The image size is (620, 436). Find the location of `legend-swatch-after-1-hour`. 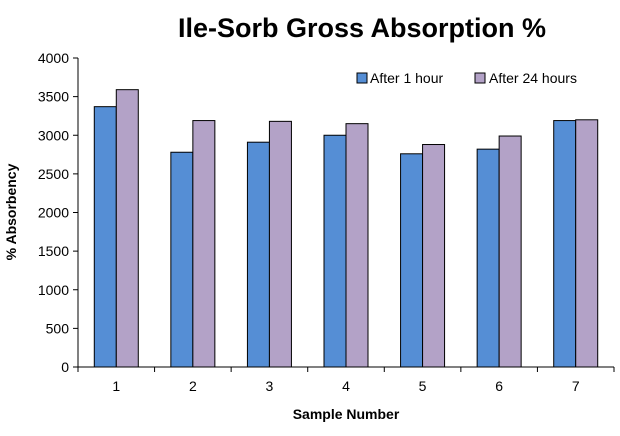

legend-swatch-after-1-hour is located at coordinates (362, 78).